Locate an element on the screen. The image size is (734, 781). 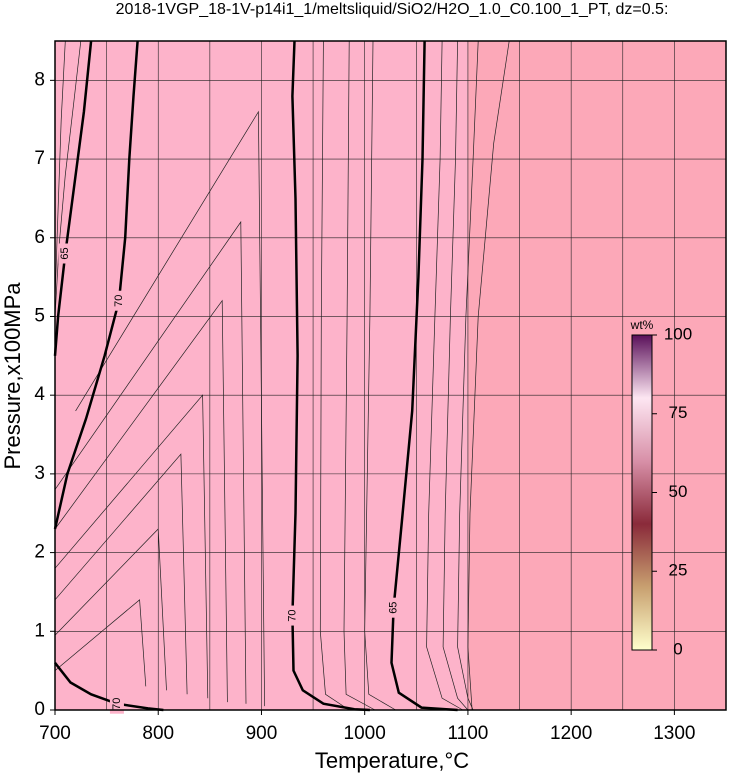
x-tick-label: 1000 is located at coordinates (365, 733).